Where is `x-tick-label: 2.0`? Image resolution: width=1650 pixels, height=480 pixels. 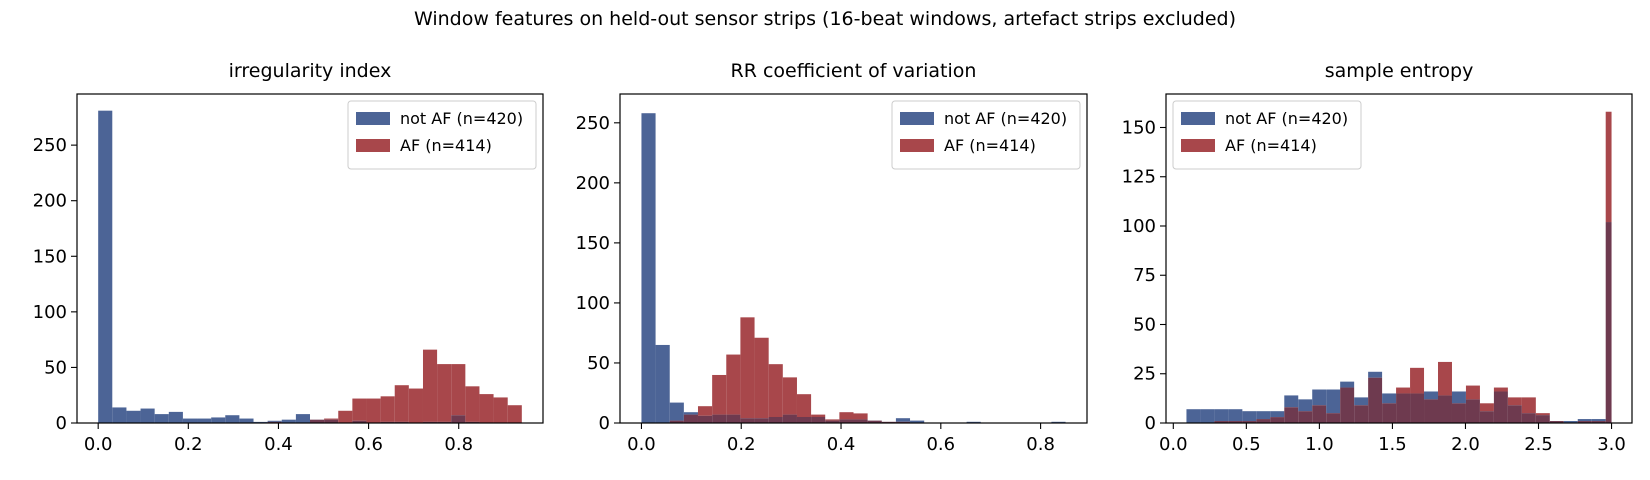
x-tick-label: 2.0 is located at coordinates (1465, 444).